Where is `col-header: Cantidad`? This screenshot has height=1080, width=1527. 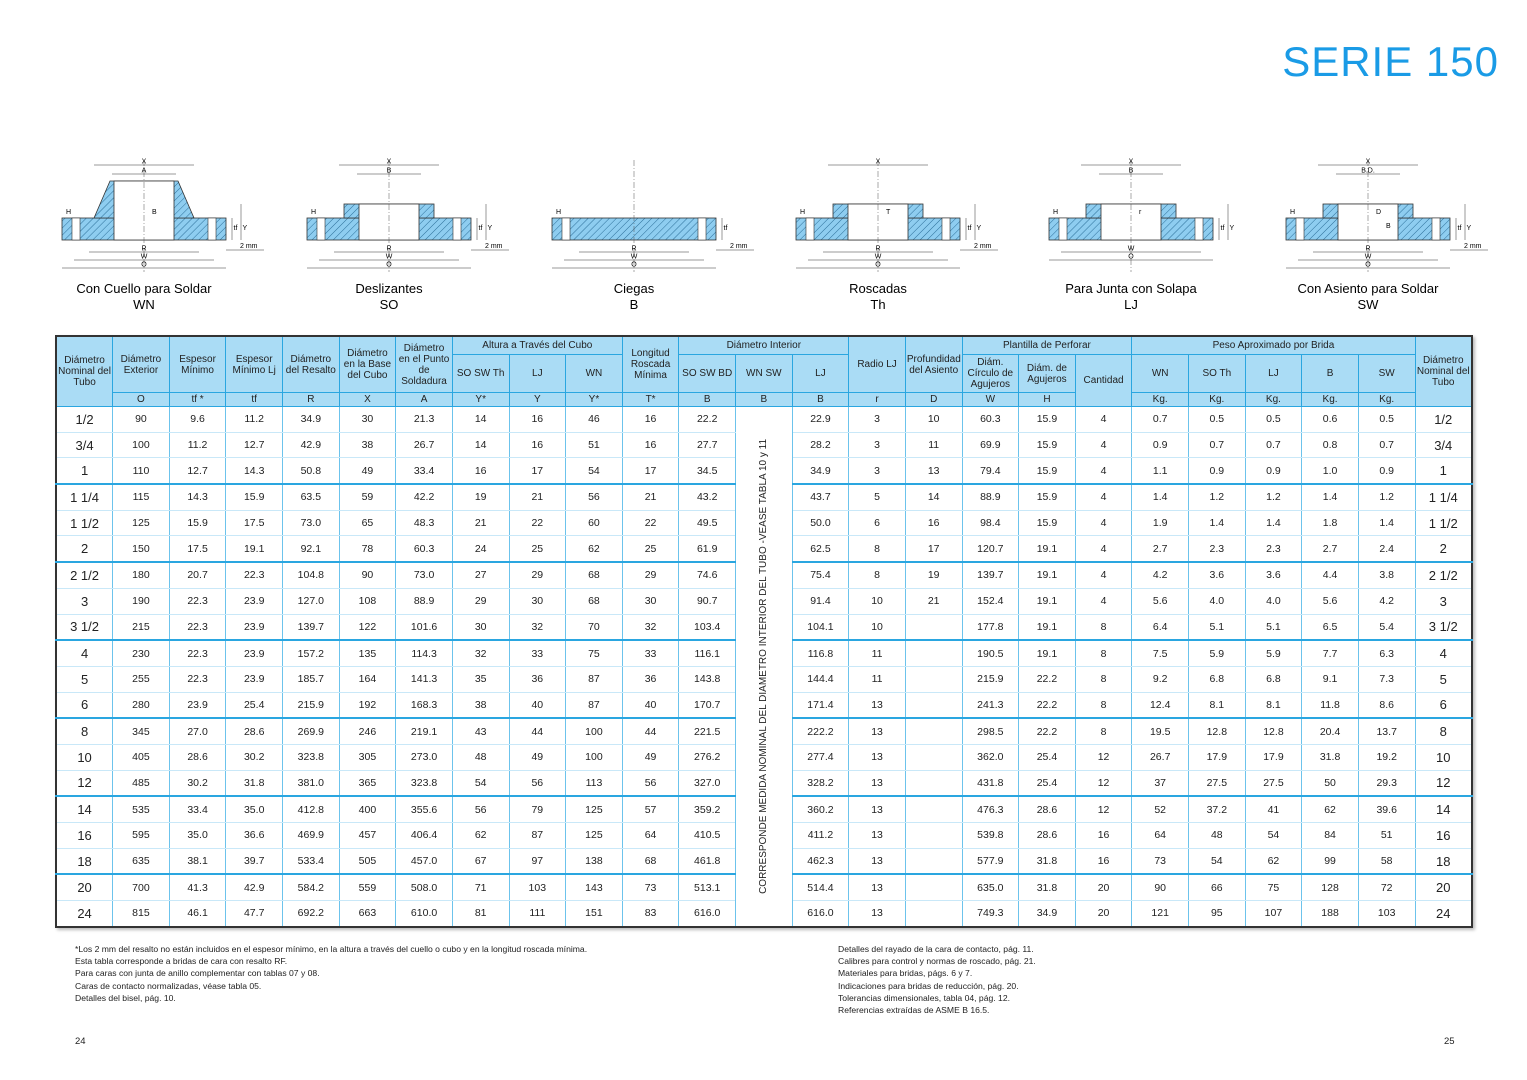
col-header: Cantidad is located at coordinates (1103, 380).